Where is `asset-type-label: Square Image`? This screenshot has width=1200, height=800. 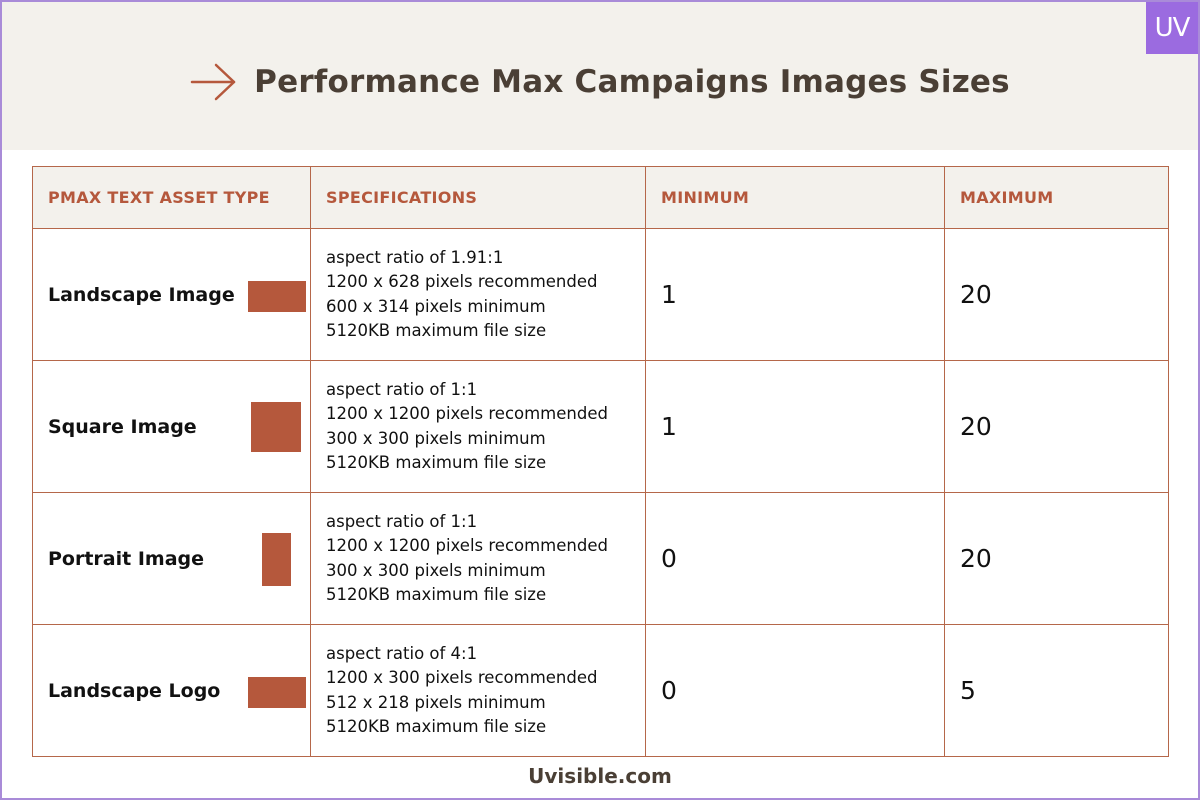 asset-type-label: Square Image is located at coordinates (122, 426).